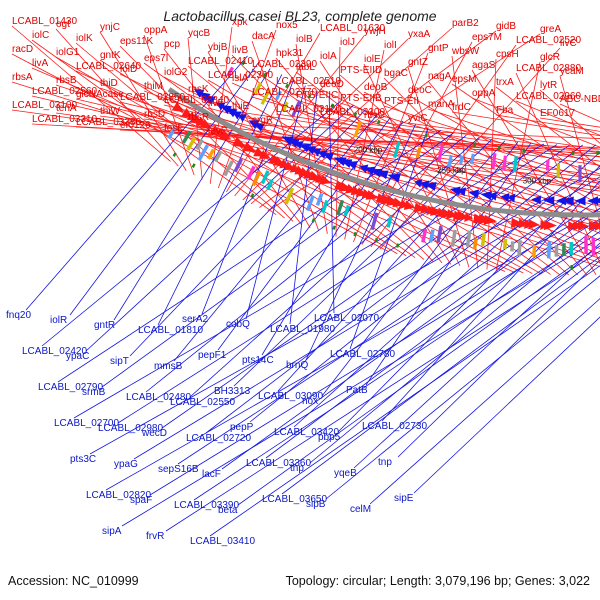 This screenshot has height=600, width=600. What do you see at coordinates (240, 78) in the screenshot?
I see `forward-gene-label: islA` at bounding box center [240, 78].